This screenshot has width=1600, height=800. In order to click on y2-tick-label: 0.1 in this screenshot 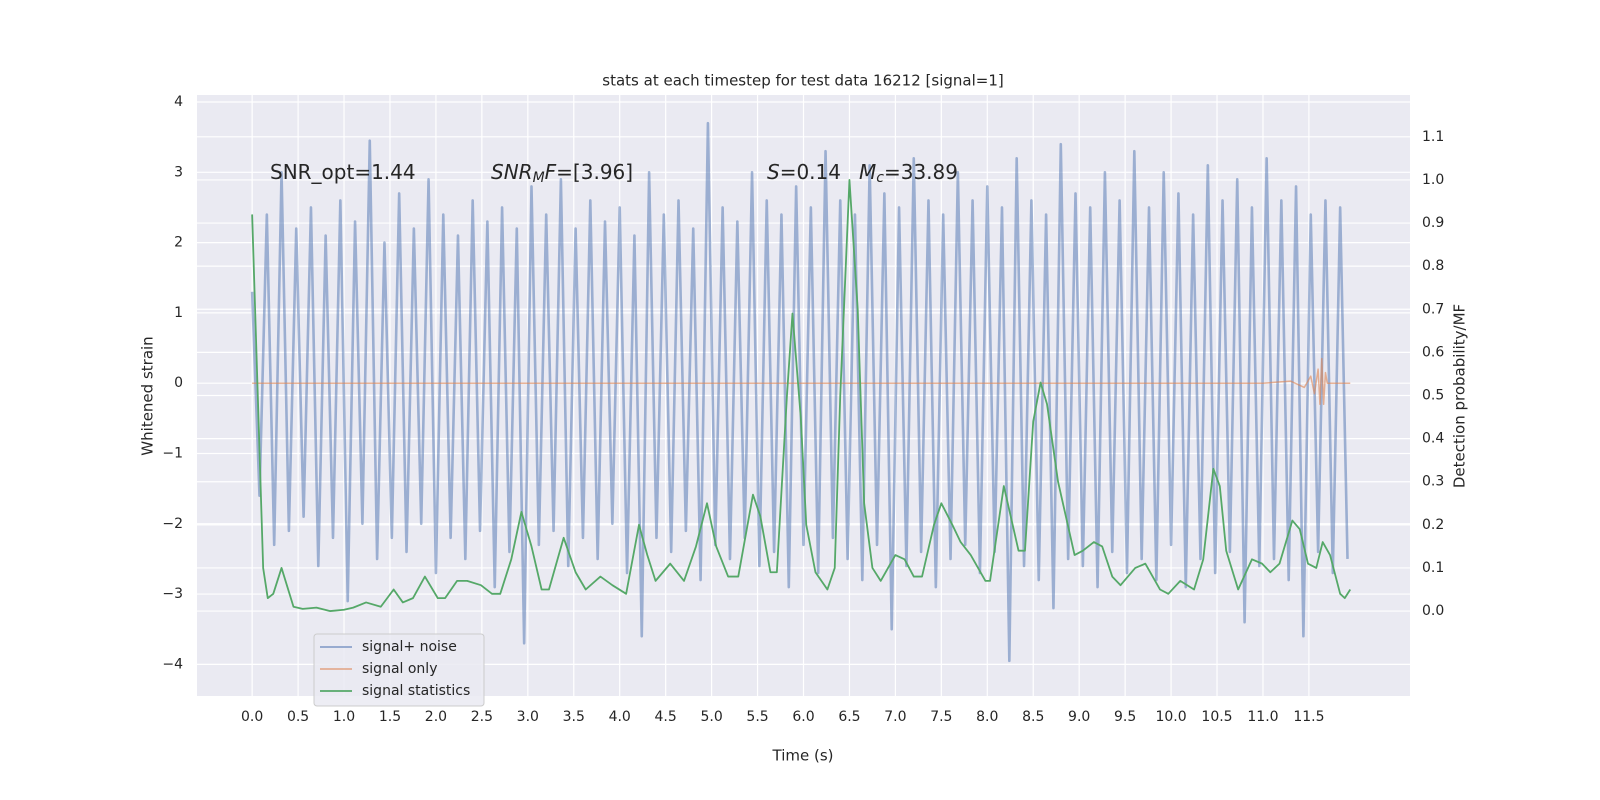, I will do `click(1433, 568)`.